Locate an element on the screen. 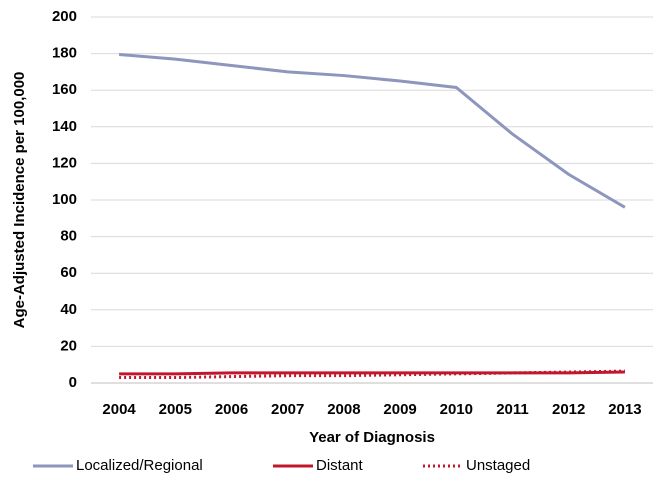 The image size is (656, 485). x-tick-label: 2009 is located at coordinates (399, 409).